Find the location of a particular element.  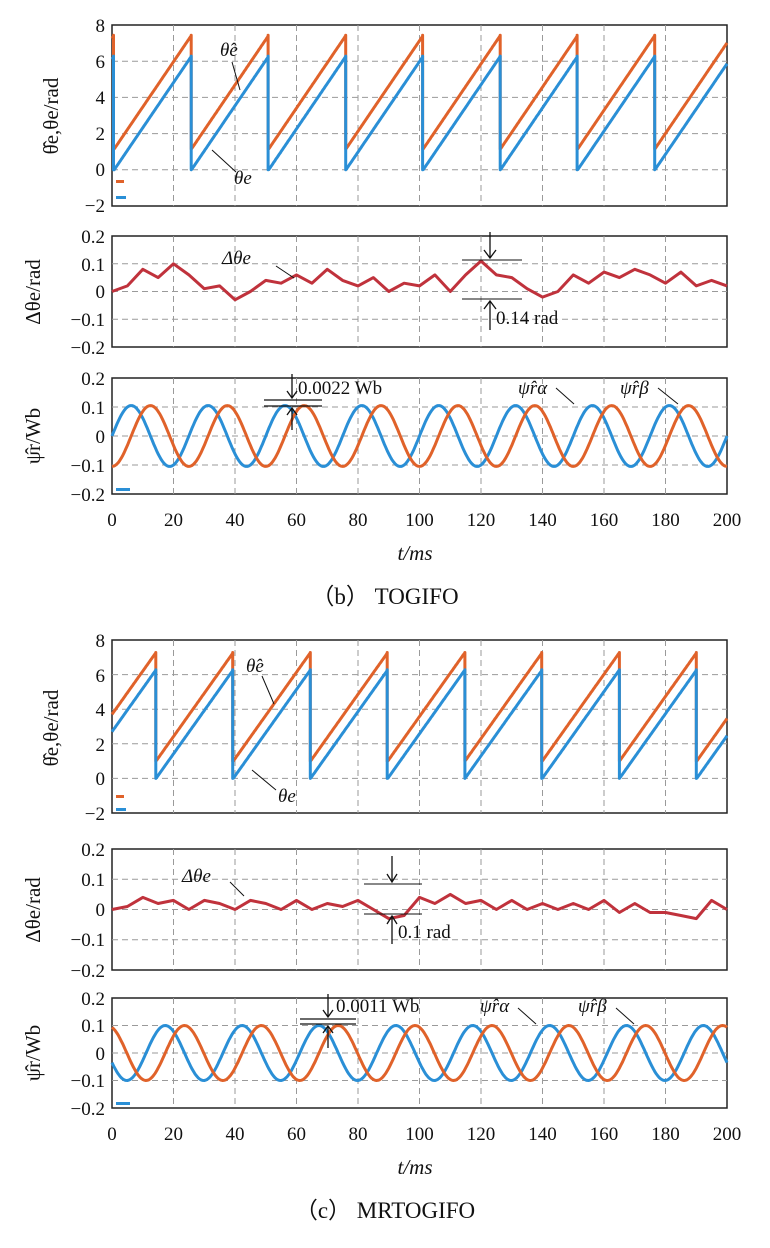

x-axis-label: t/ms is located at coordinates (414, 1167).